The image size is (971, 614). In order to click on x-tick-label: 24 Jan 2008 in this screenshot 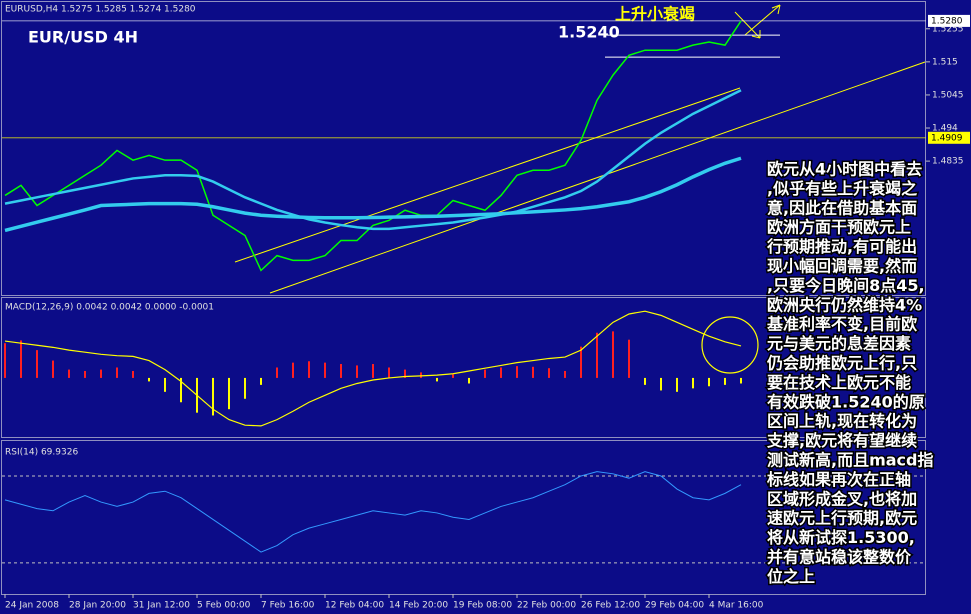, I will do `click(32, 606)`.